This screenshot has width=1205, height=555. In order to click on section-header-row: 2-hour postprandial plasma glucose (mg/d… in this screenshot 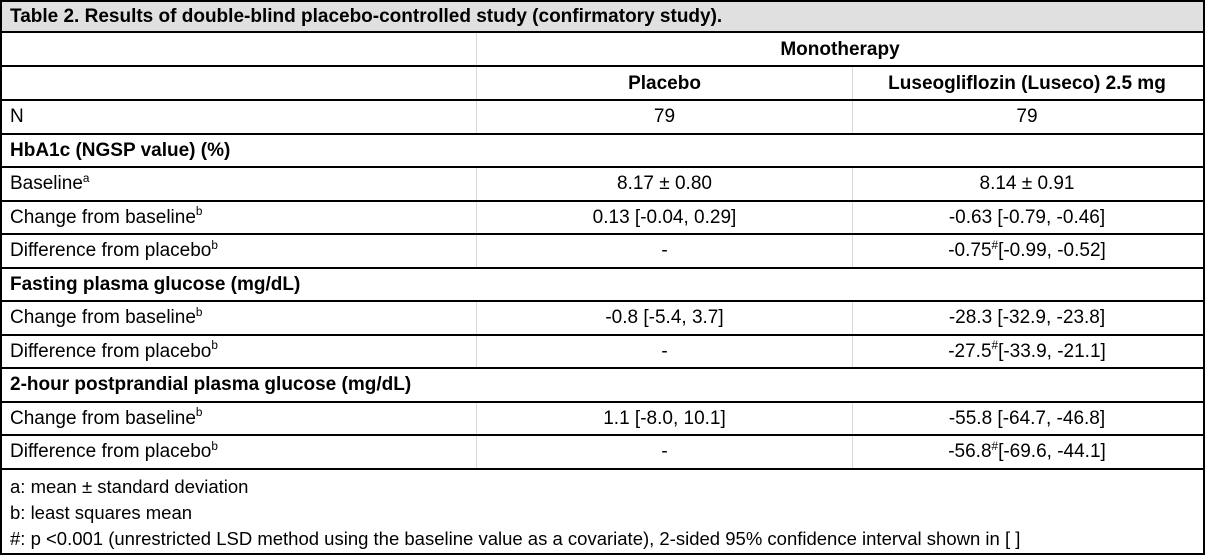, I will do `click(602, 386)`.